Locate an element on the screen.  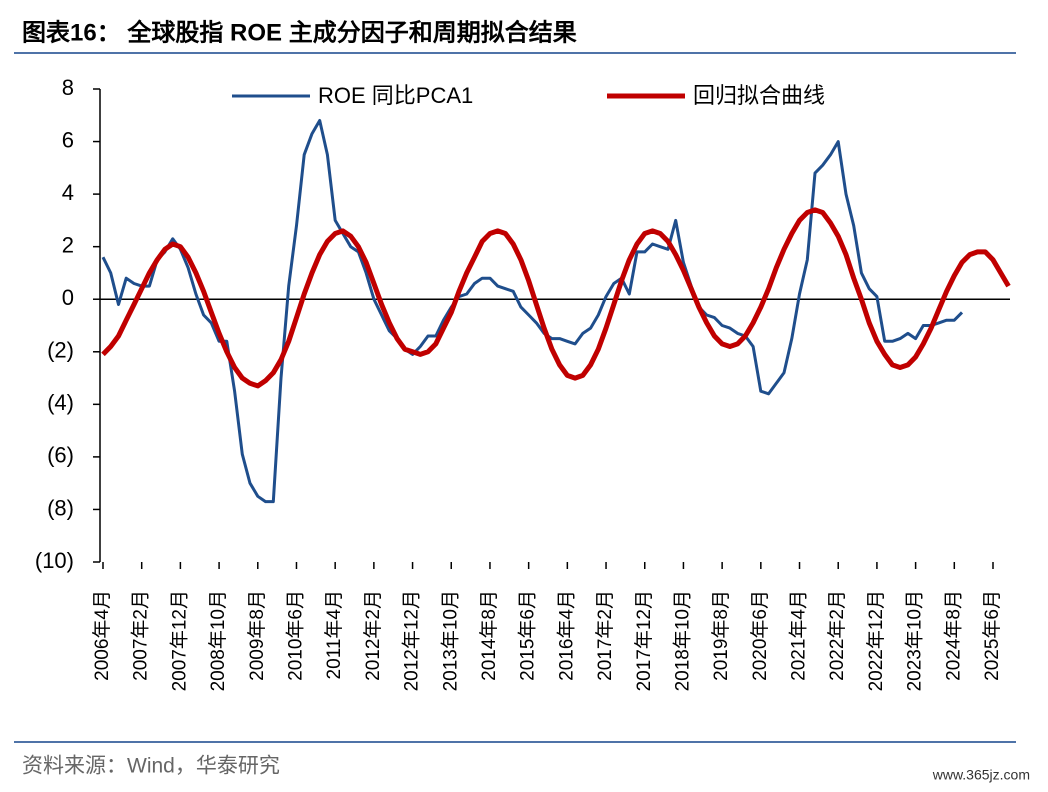
x-tick-label: 2014年8月 is located at coordinates (489, 635).